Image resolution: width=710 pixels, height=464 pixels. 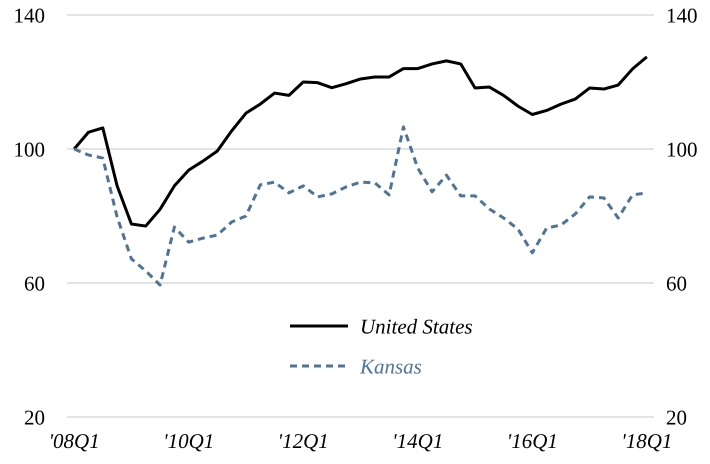 I want to click on y-tick-label: 140, so click(x=29, y=15).